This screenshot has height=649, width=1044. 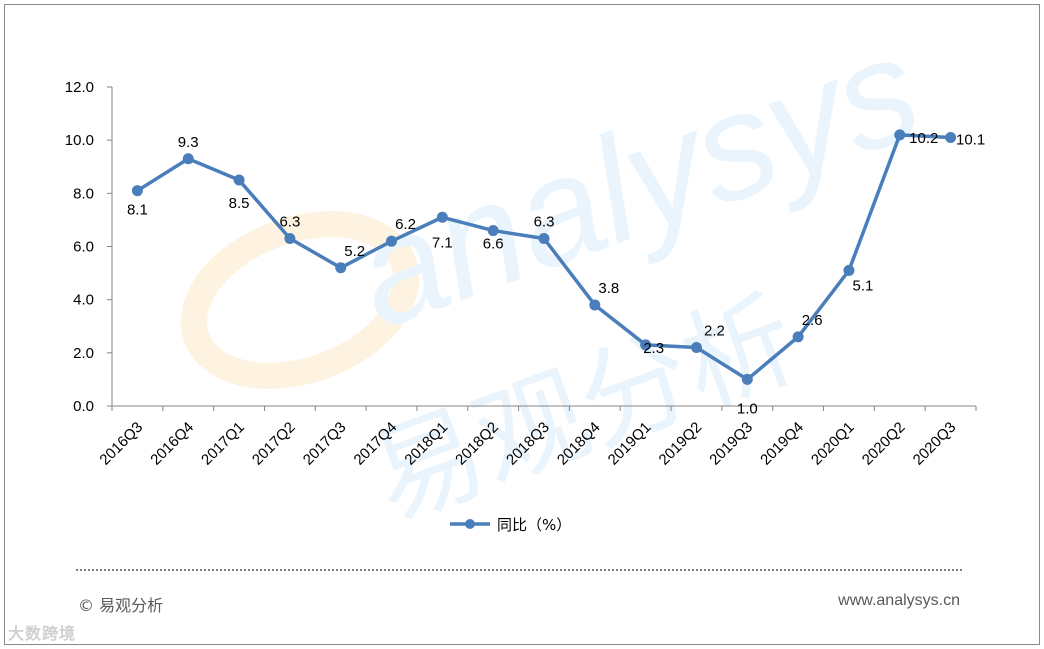 What do you see at coordinates (899, 600) in the screenshot?
I see `website-link: www.analysys.cn` at bounding box center [899, 600].